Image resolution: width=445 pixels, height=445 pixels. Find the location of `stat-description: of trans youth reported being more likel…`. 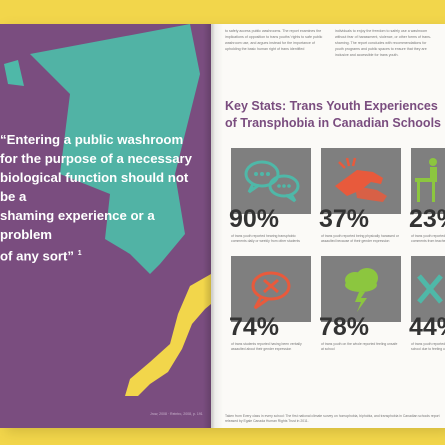

stat-description: of trans youth reported being more likel… is located at coordinates (428, 346).